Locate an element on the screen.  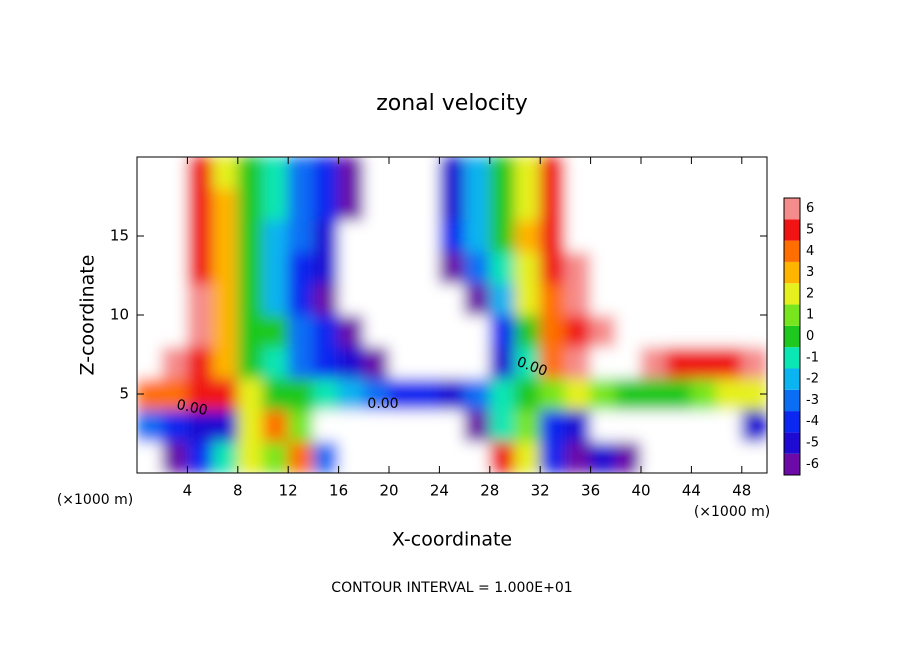
y-tick-label: 15 is located at coordinates (119, 236).